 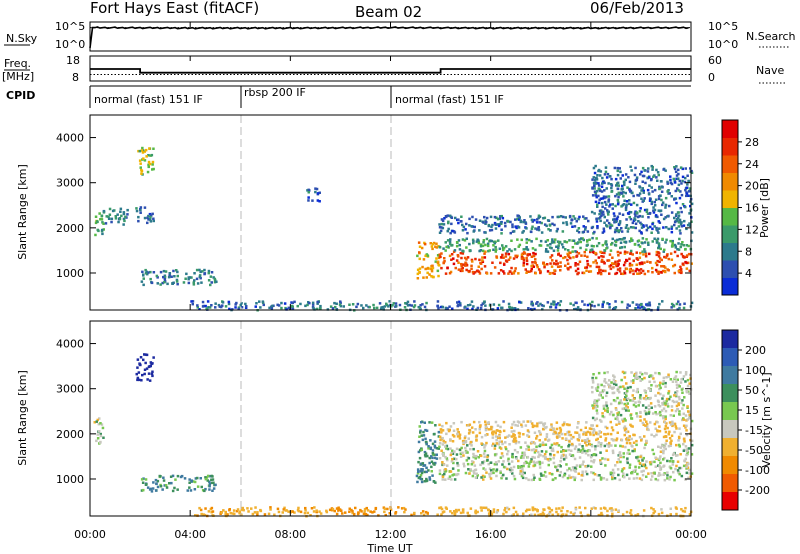 I want to click on colorbar-tick-label: 8, so click(x=748, y=251).